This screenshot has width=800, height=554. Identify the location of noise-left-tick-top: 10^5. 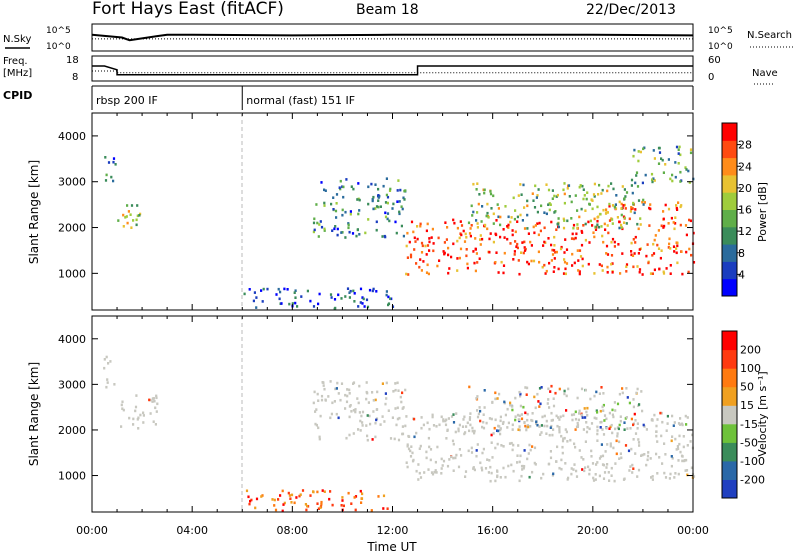
(58, 31).